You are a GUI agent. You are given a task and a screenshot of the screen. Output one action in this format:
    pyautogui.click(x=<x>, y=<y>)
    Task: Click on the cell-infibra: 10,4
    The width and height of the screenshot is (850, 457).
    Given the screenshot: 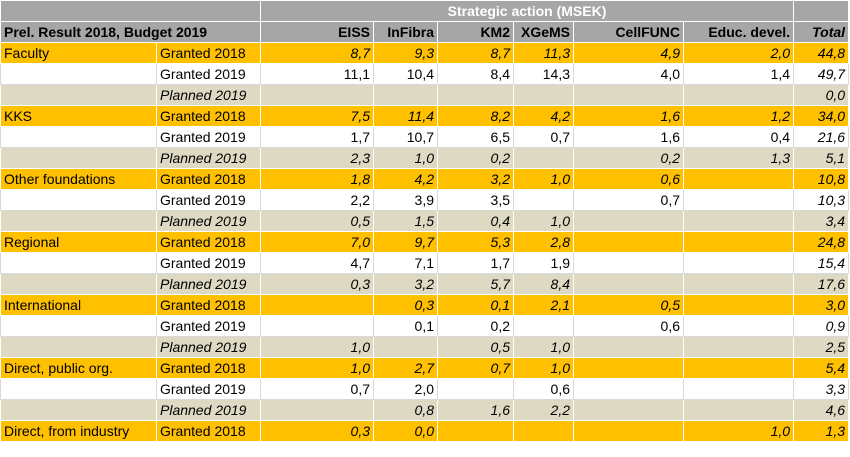 What is the action you would take?
    pyautogui.click(x=405, y=74)
    